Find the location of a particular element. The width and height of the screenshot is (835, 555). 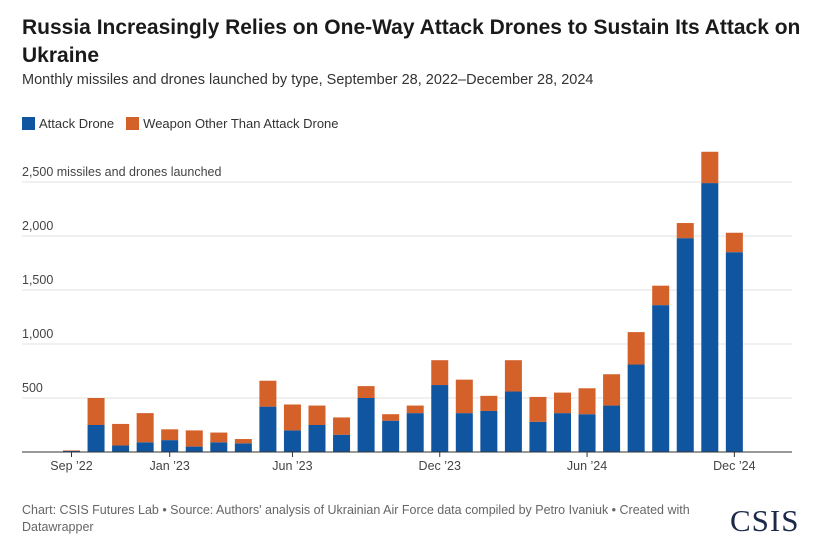

x-tick-label: Dec ’23 is located at coordinates (440, 466).